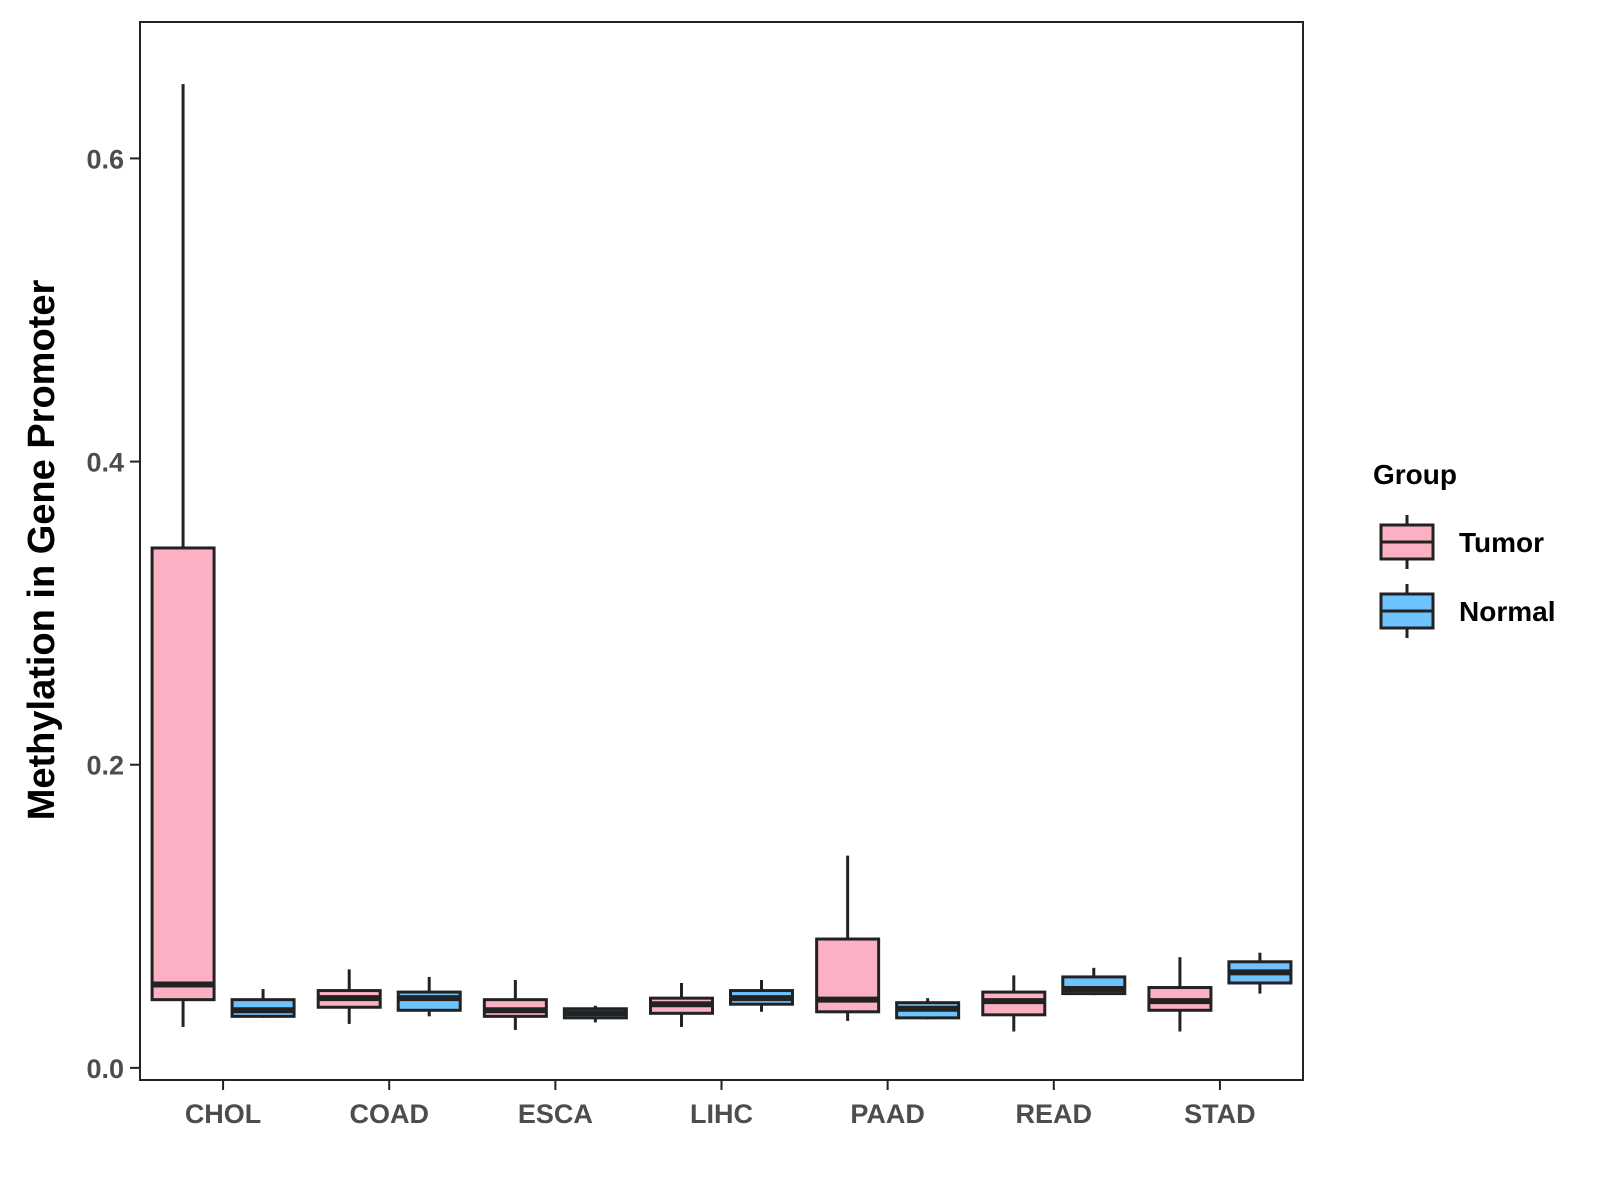 The height and width of the screenshot is (1200, 1600). Describe the element at coordinates (1054, 1114) in the screenshot. I see `x-tick-label: READ` at that location.